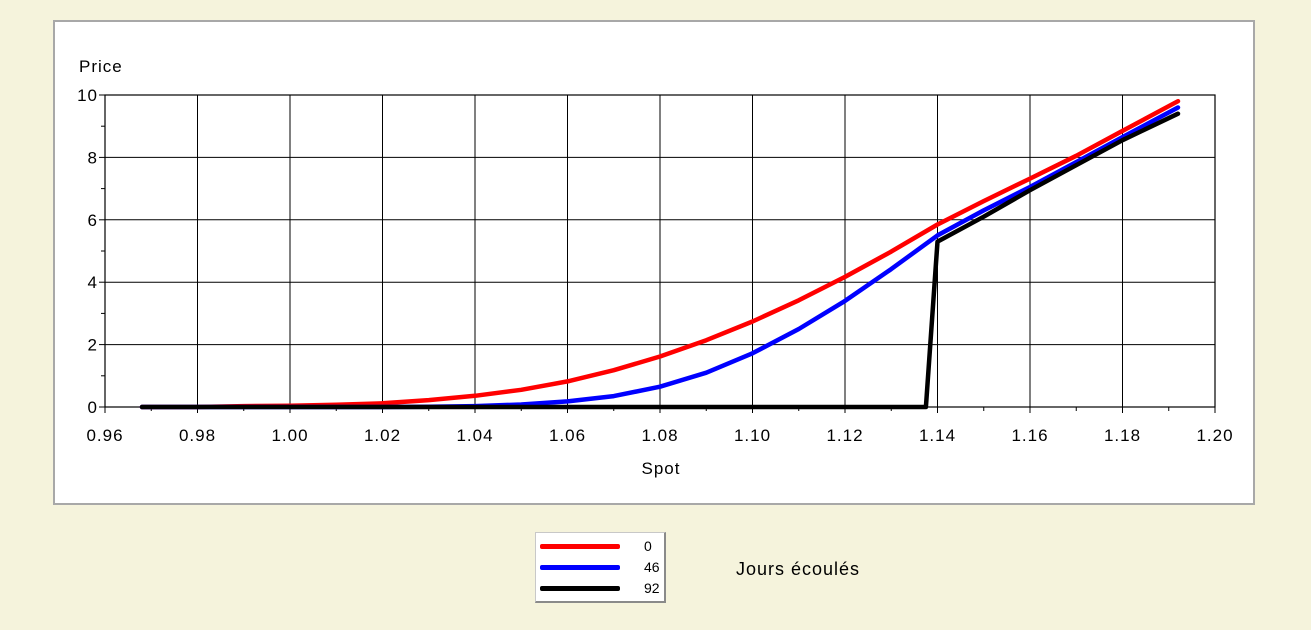 The height and width of the screenshot is (630, 1311). What do you see at coordinates (93, 407) in the screenshot?
I see `y-tick-label: 0` at bounding box center [93, 407].